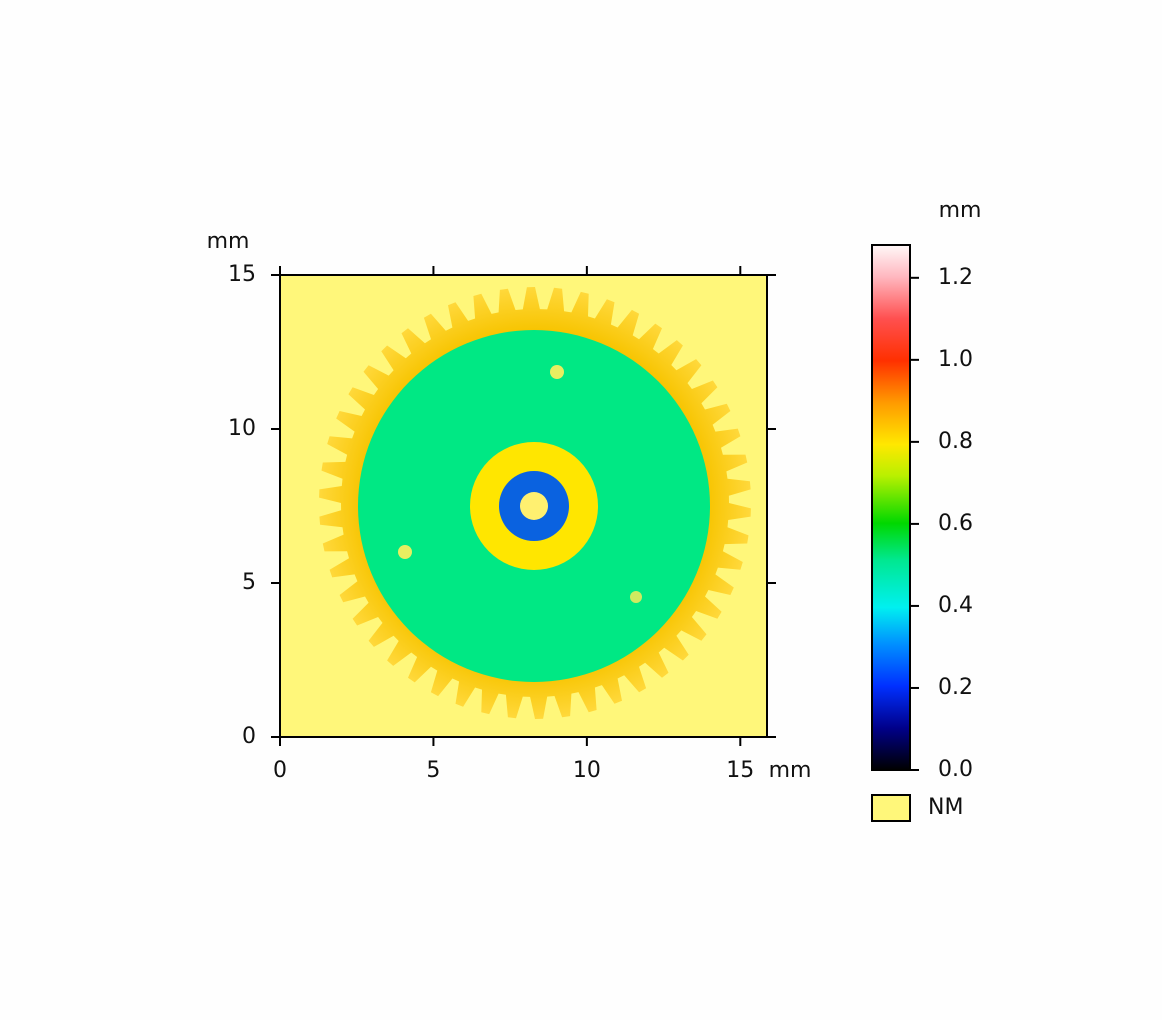  What do you see at coordinates (960, 210) in the screenshot?
I see `colorbar-label: mm` at bounding box center [960, 210].